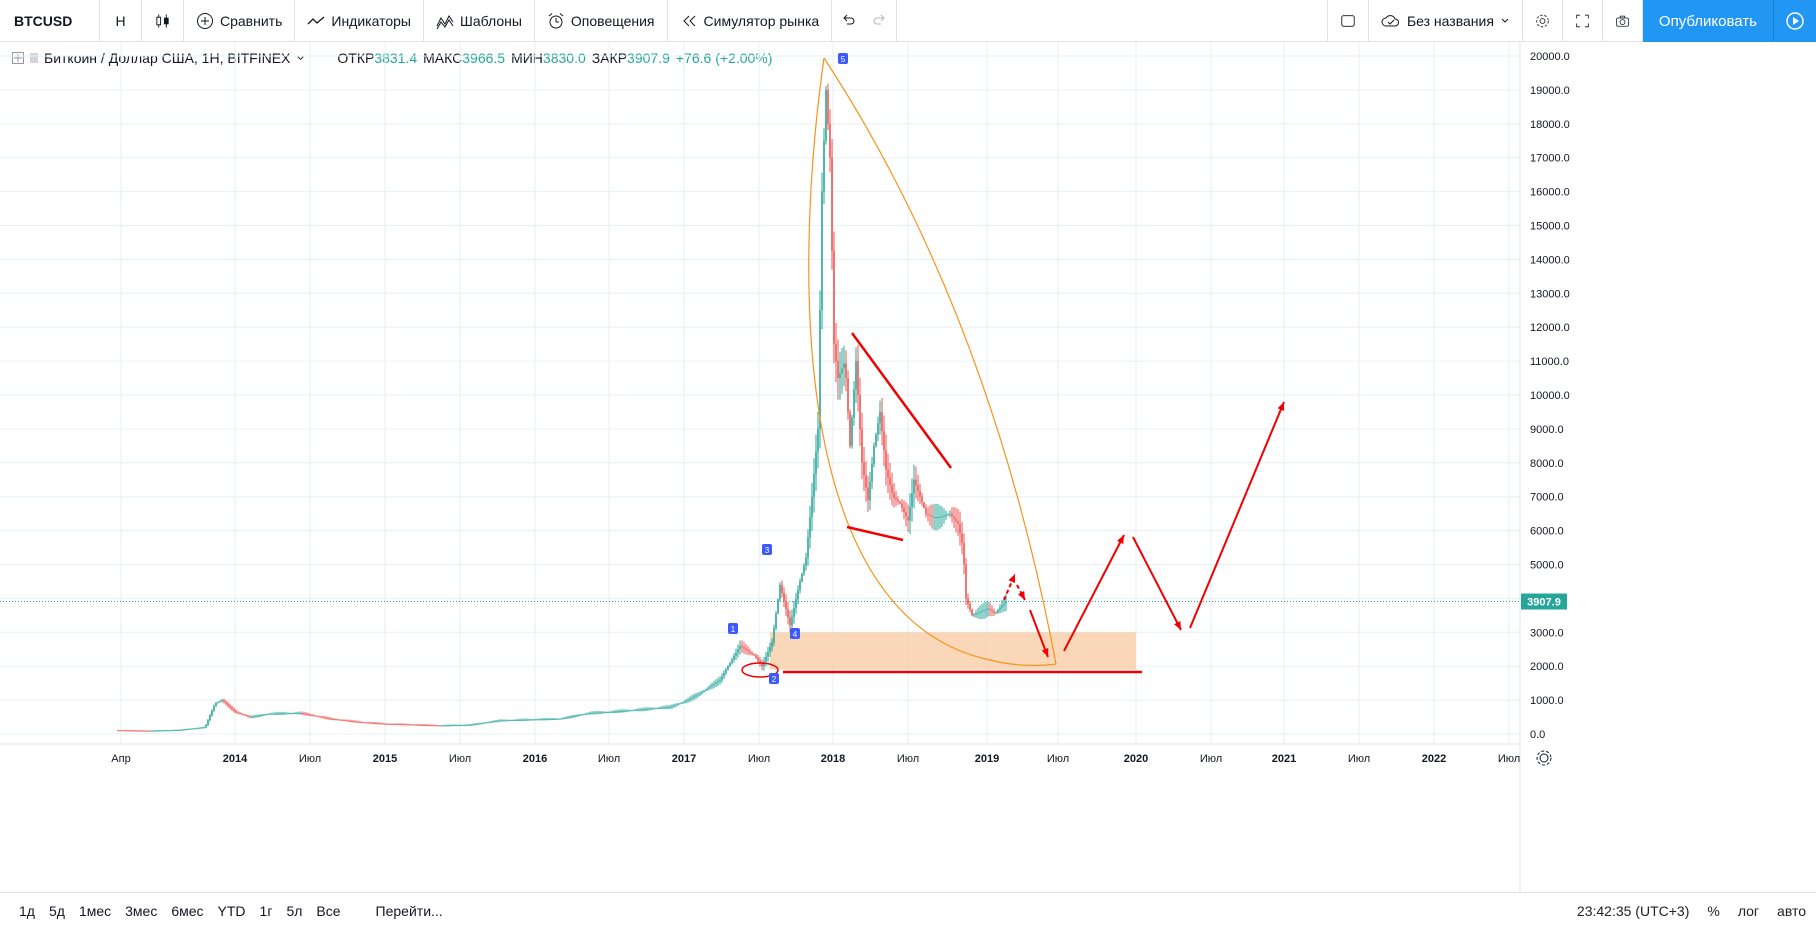 The width and height of the screenshot is (1816, 929). Describe the element at coordinates (294, 911) in the screenshot. I see `timeframe-7: 5л` at that location.